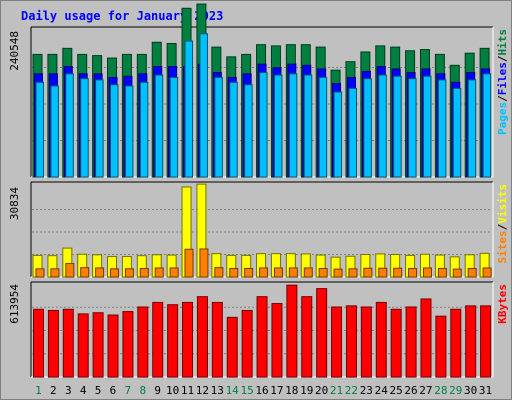  What do you see at coordinates (485, 390) in the screenshot?
I see `x-tick-label: 31` at bounding box center [485, 390].